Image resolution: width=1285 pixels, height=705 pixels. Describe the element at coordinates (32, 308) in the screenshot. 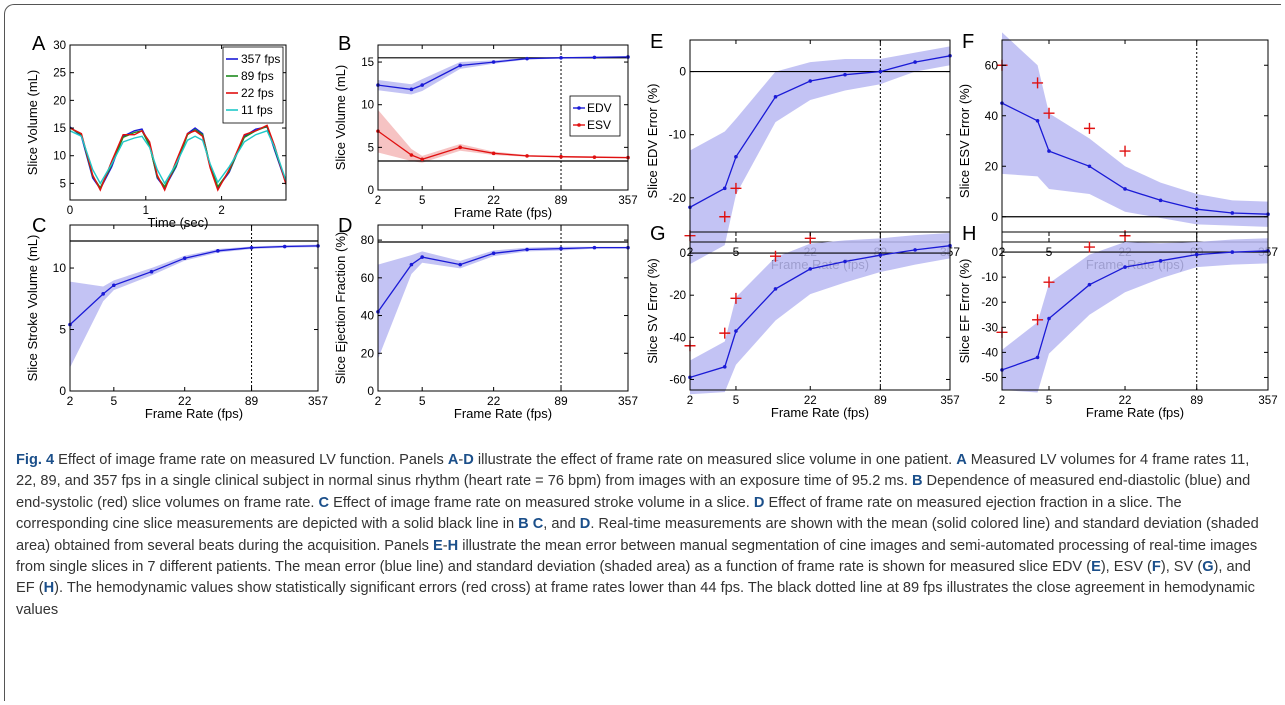

I see `y-axis-label: Slice Stroke Volume (mL)` at that location.